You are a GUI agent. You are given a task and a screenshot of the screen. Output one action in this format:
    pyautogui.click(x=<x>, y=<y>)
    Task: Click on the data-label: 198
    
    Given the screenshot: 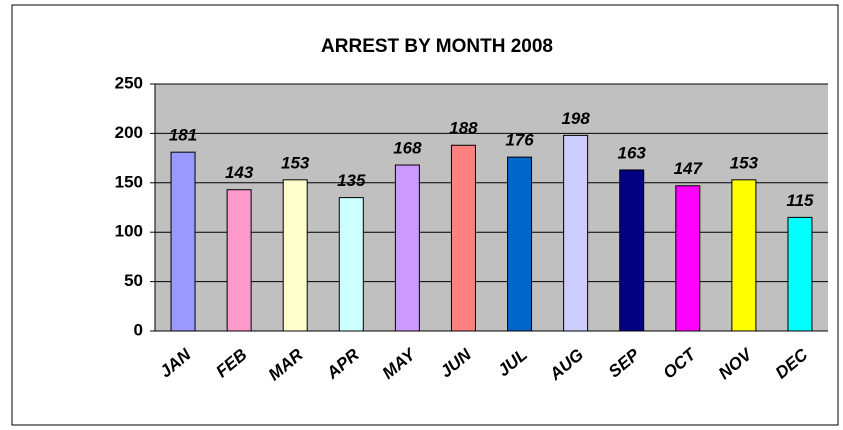 What is the action you would take?
    pyautogui.click(x=575, y=118)
    